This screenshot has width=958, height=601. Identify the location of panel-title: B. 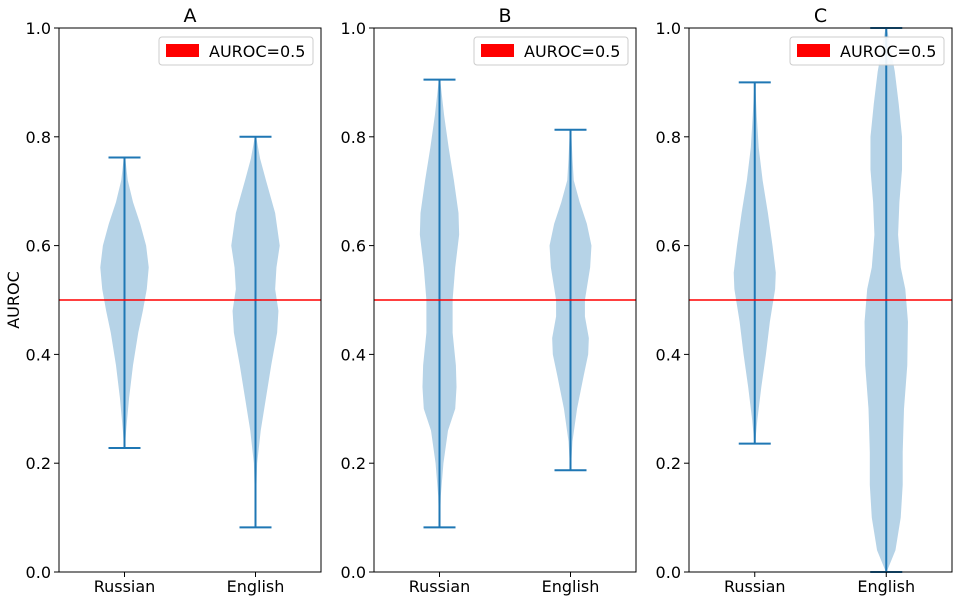
(504, 16).